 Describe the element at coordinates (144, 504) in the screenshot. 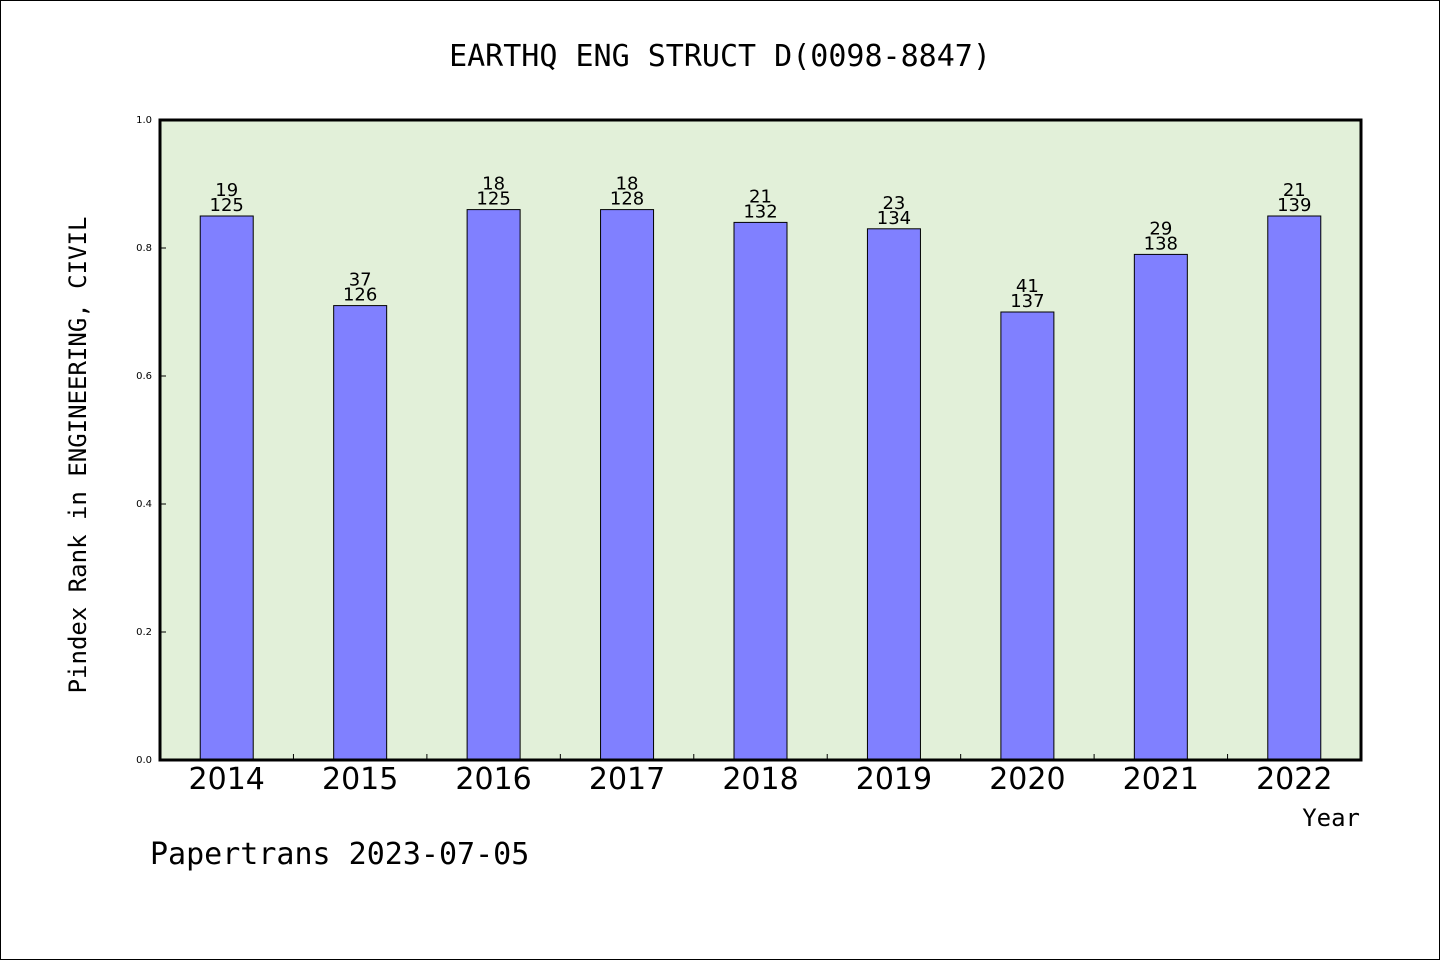

I see `y-tick-label: 0.4` at that location.